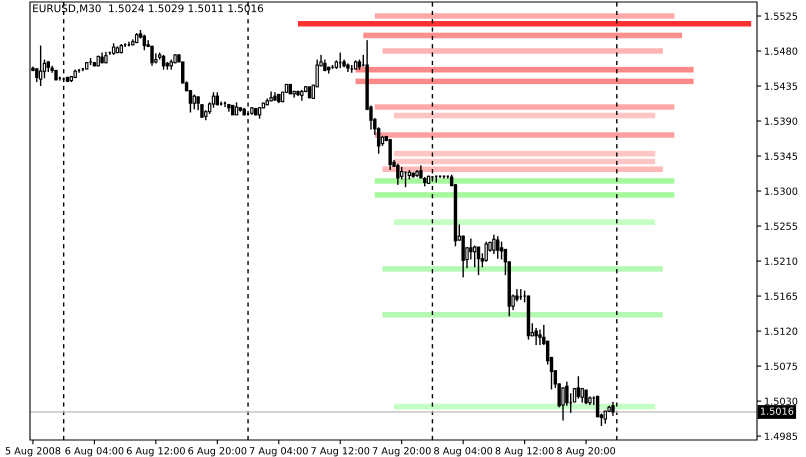  Describe the element at coordinates (586, 451) in the screenshot. I see `x-tick-label: 8 Aug 20:00` at that location.